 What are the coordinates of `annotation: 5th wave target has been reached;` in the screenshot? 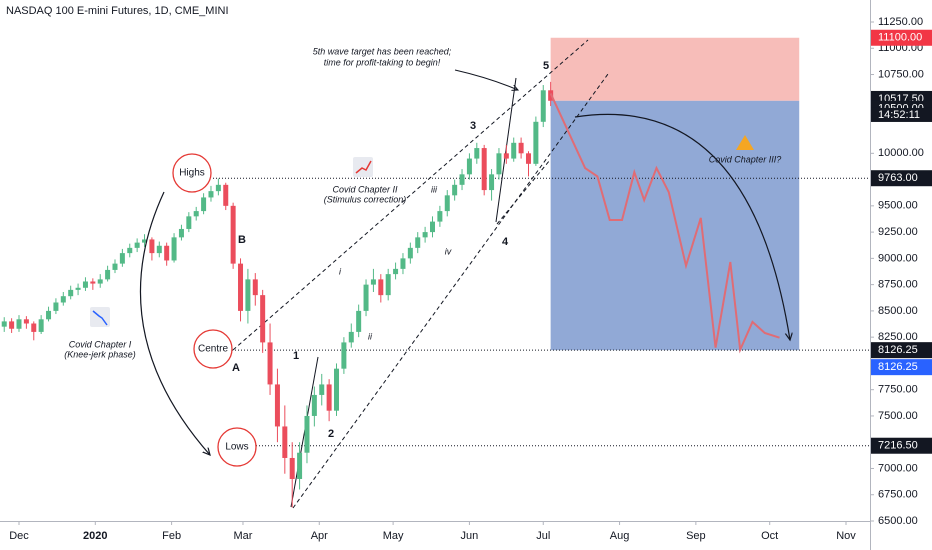 It's located at (382, 51).